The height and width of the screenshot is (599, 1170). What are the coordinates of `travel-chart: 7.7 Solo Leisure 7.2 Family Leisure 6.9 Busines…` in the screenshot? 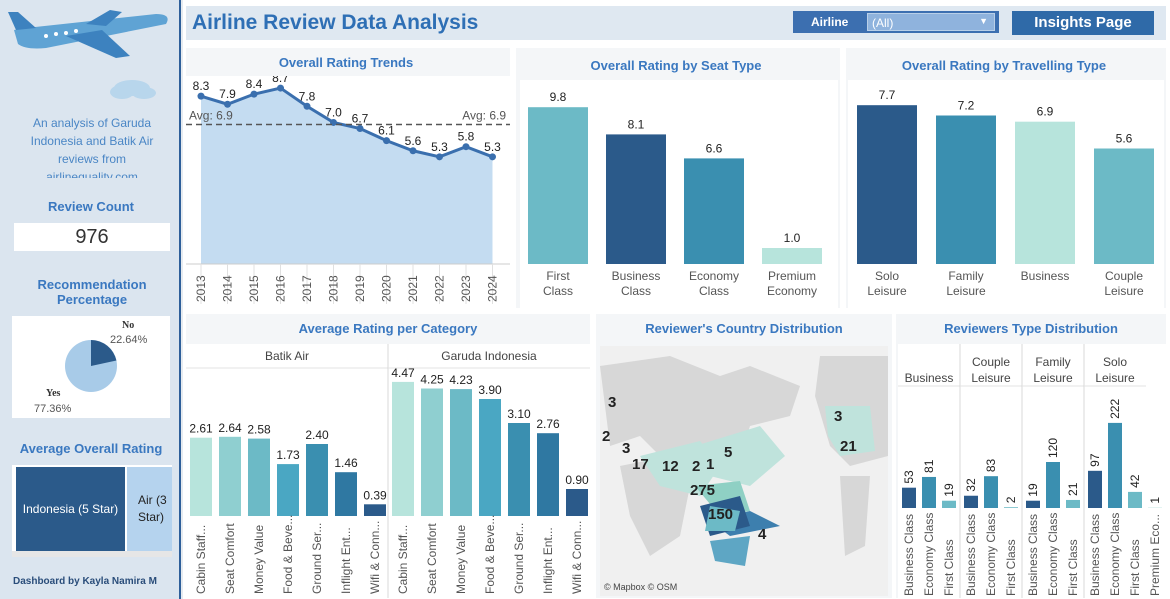 It's located at (1006, 194).